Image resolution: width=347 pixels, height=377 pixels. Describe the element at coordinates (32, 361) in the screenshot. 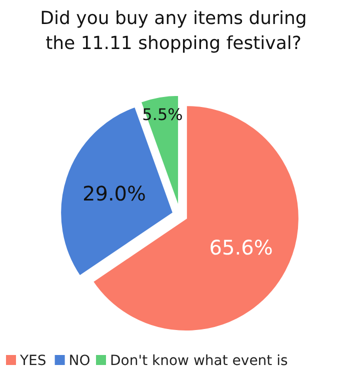

I see `legend-label: YES` at that location.